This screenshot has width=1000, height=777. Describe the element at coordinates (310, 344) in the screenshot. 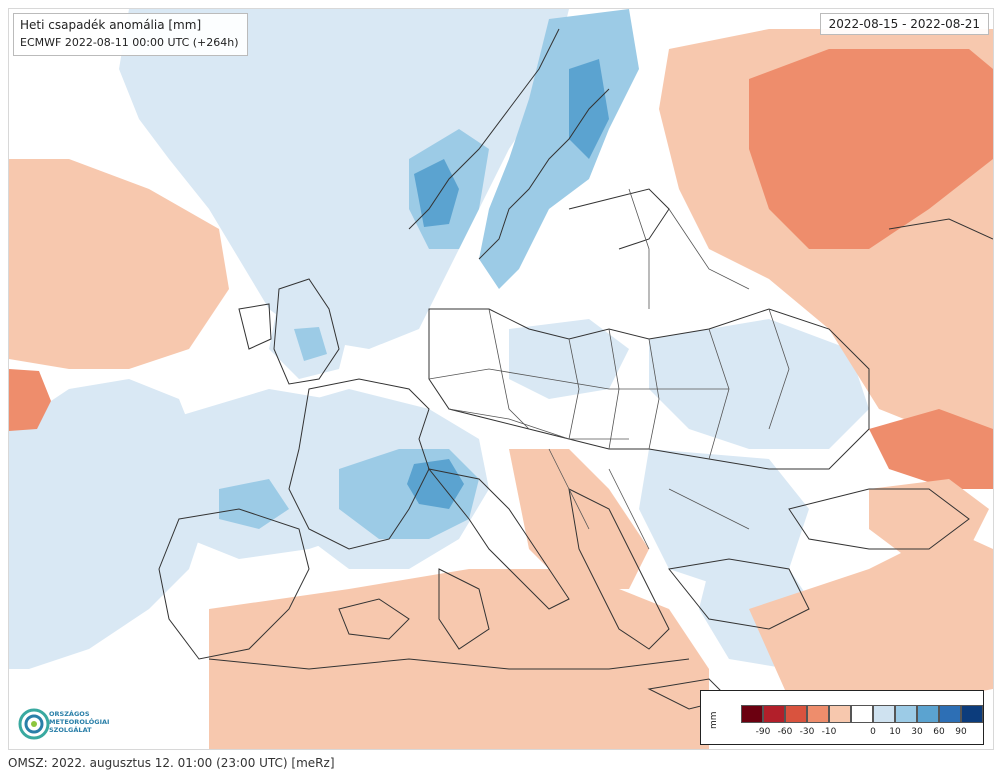

I see `blue-anomaly-uk-mid` at that location.